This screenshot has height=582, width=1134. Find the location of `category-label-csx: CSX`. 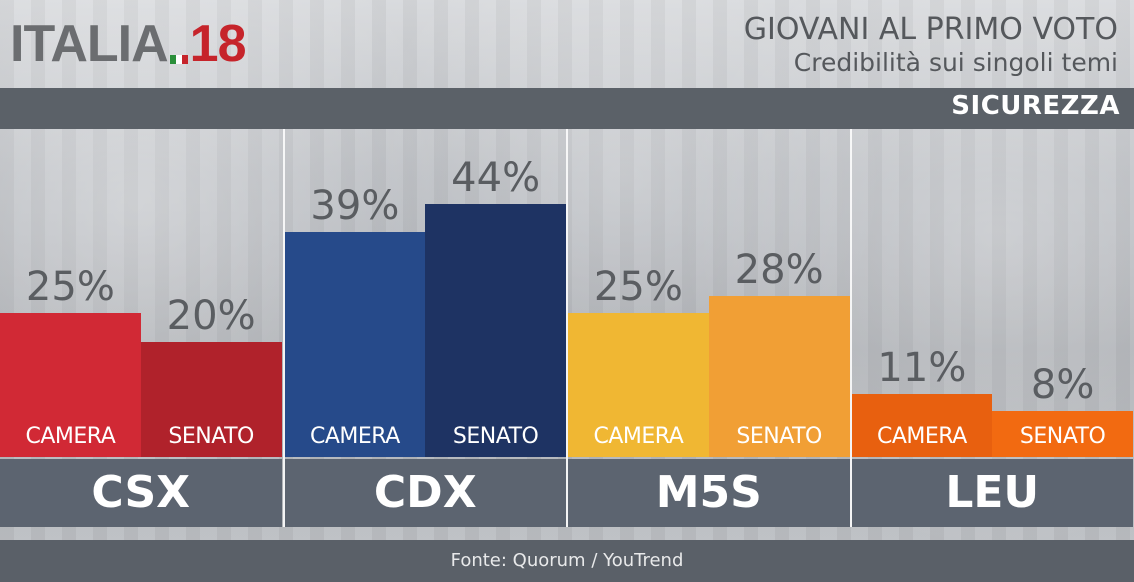

category-label-csx: CSX is located at coordinates (141, 493).